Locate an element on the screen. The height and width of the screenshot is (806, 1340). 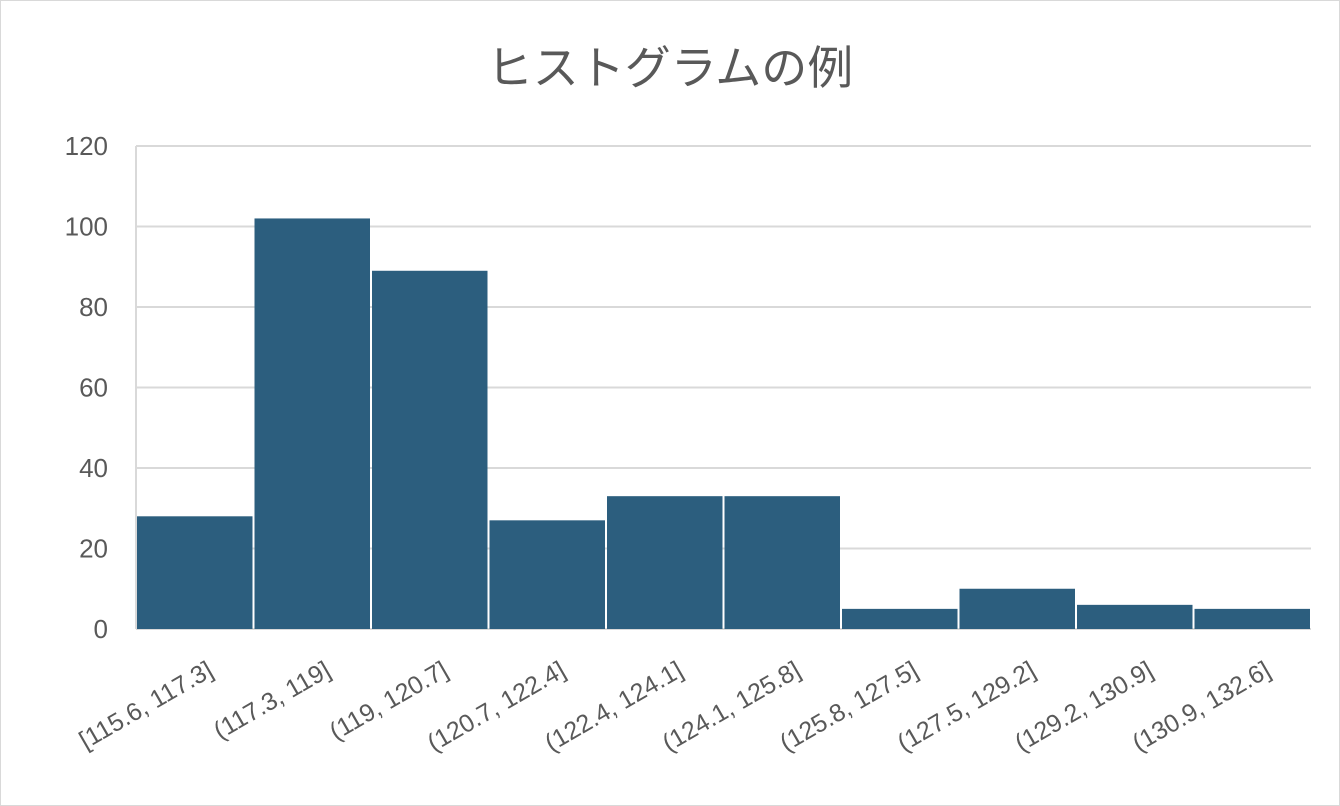
x-tick-label: (117.3, 119] is located at coordinates (272, 700).